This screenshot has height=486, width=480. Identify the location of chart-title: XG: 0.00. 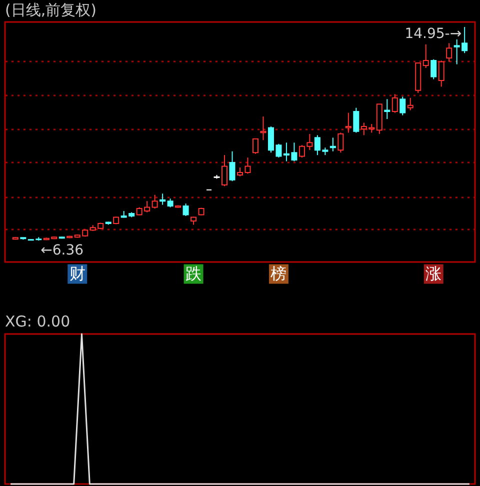
(37, 321).